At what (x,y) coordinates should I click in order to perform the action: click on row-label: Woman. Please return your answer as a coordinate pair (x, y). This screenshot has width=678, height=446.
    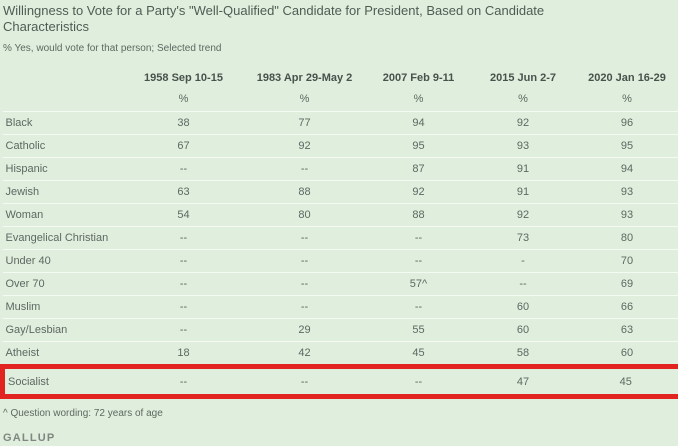
    Looking at the image, I should click on (62, 215).